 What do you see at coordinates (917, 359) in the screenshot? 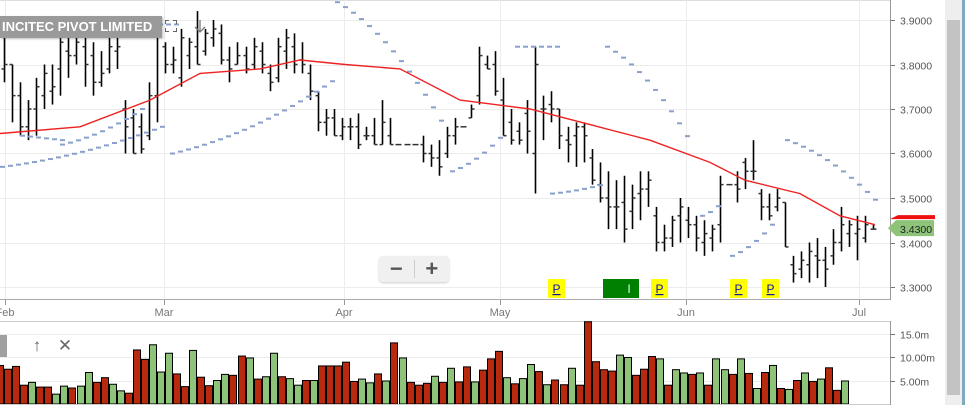
I see `volume-tick-label: 10.00m` at bounding box center [917, 359].